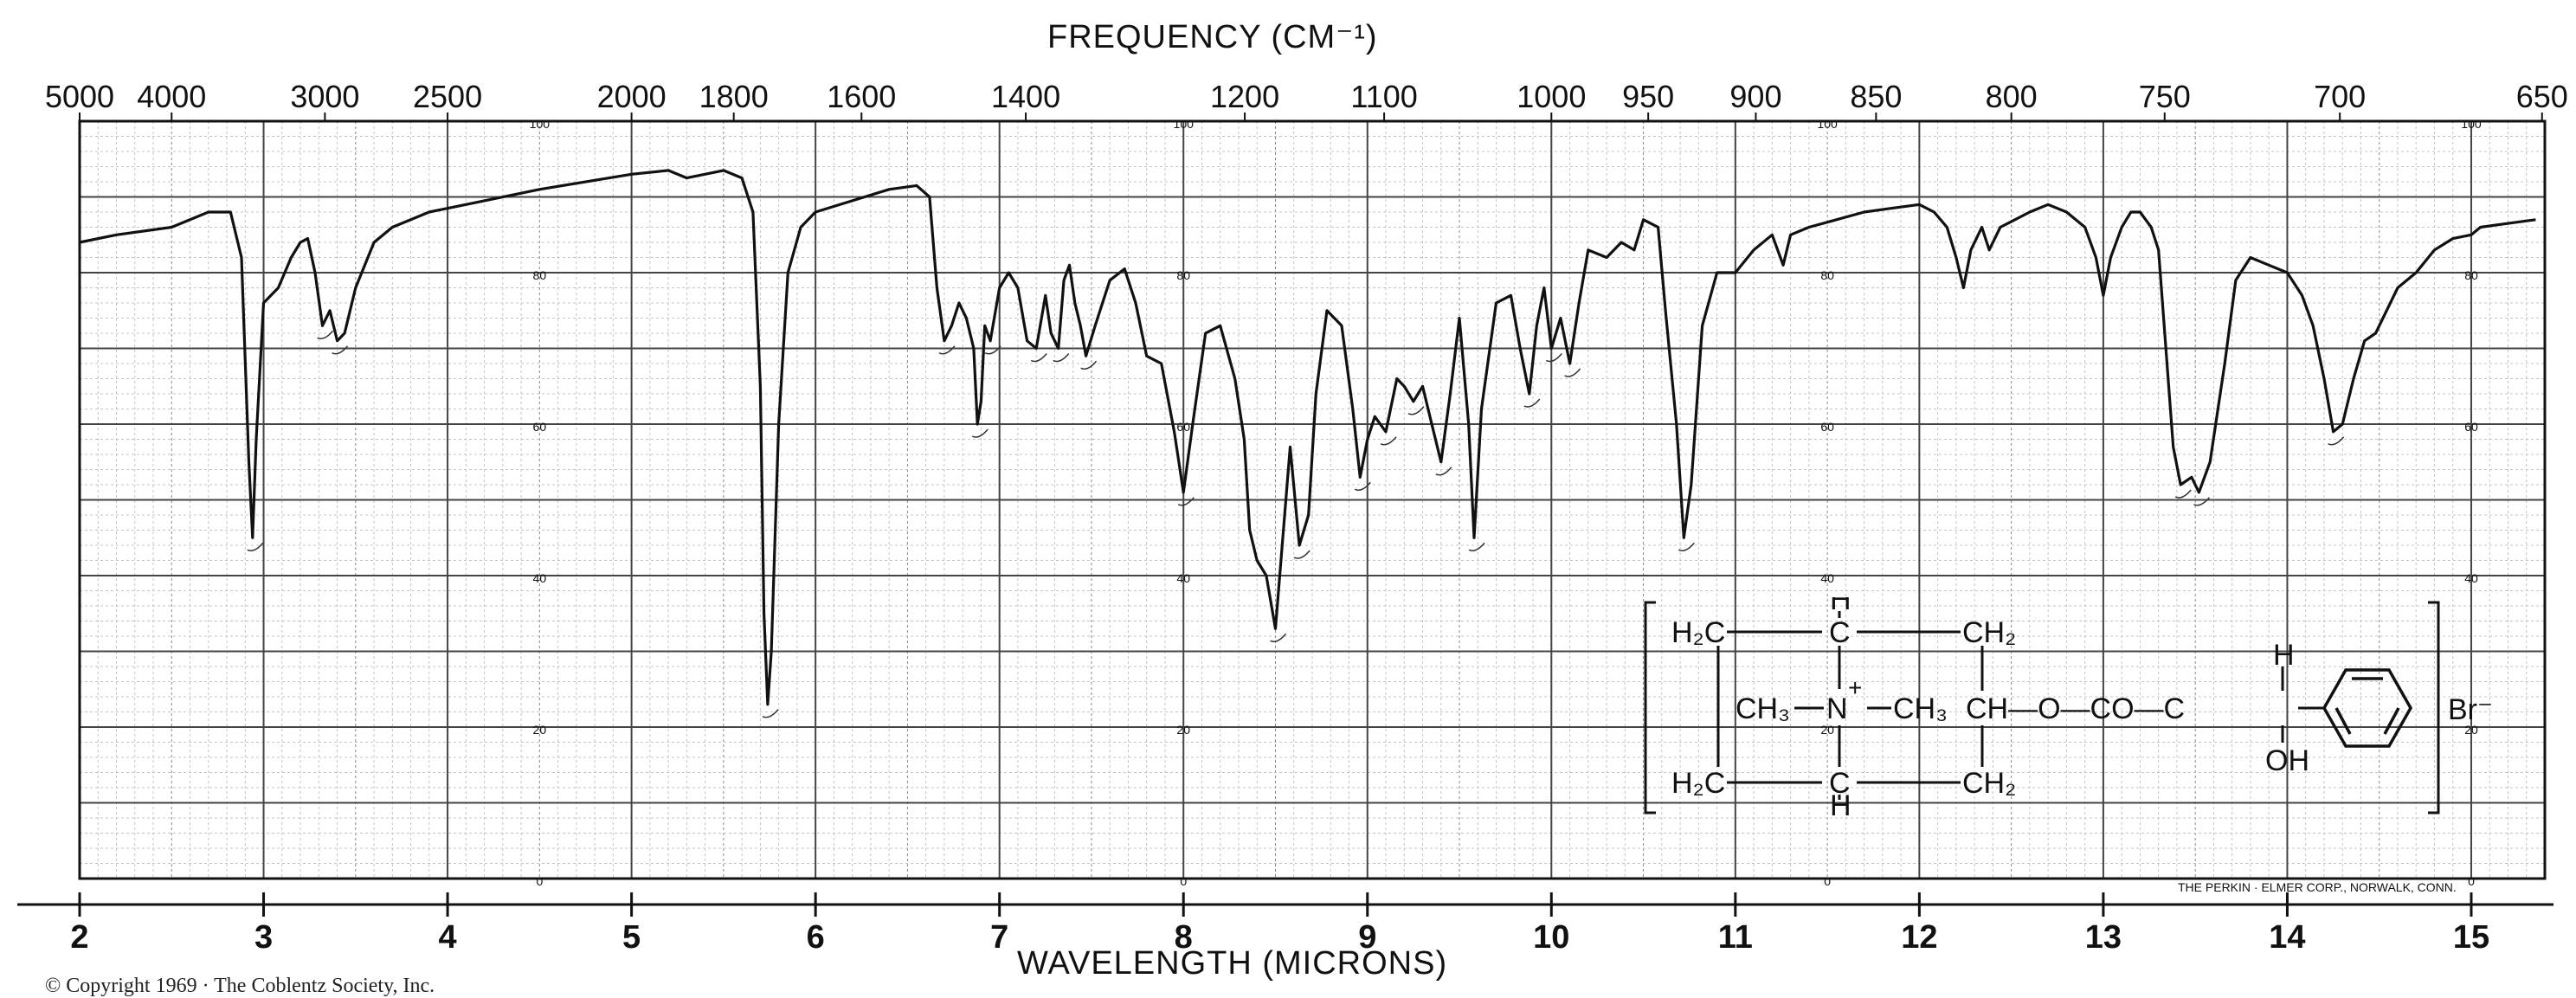 This screenshot has width=2576, height=998. What do you see at coordinates (1755, 97) in the screenshot?
I see `frequency-tick-label: 900` at bounding box center [1755, 97].